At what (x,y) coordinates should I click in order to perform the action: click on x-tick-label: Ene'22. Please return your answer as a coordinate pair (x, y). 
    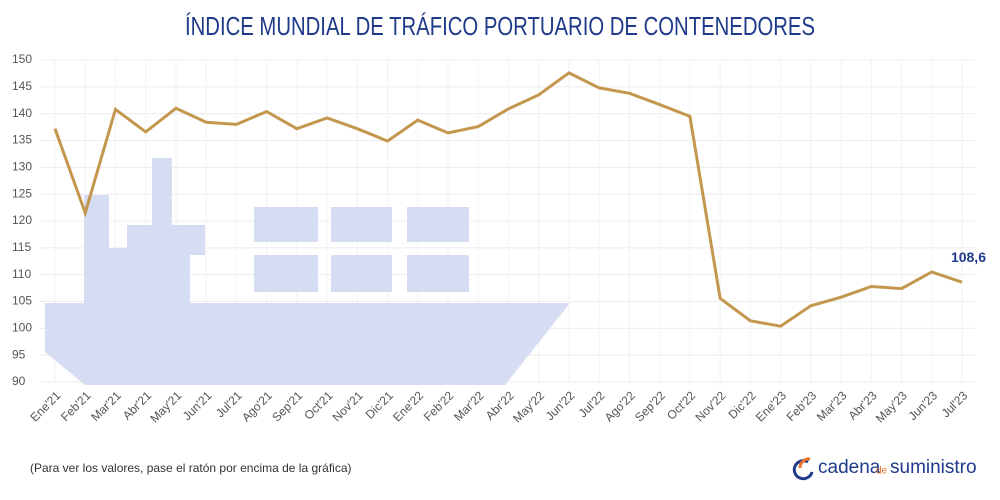
    Looking at the image, I should click on (408, 406).